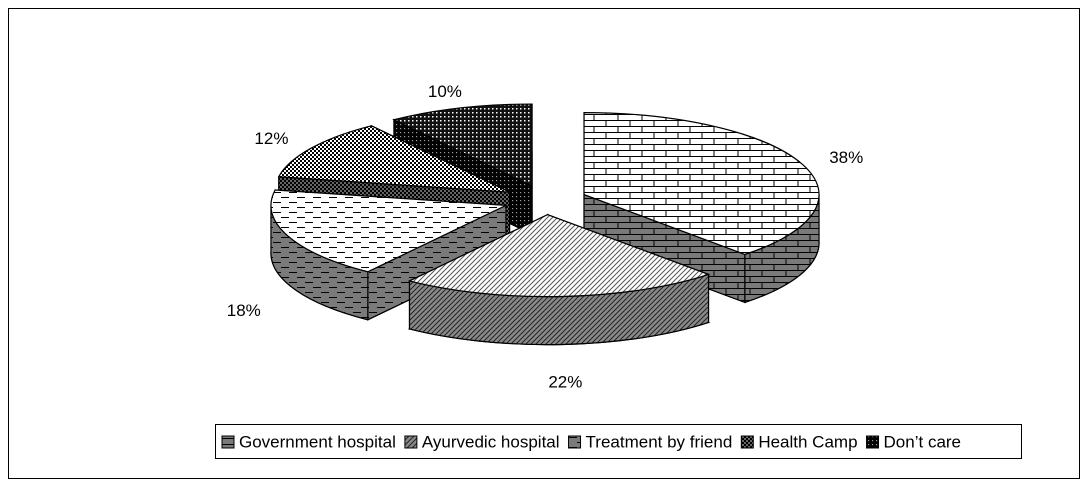 This screenshot has width=1089, height=483. Describe the element at coordinates (807, 441) in the screenshot. I see `legend-label: Health Camp` at that location.